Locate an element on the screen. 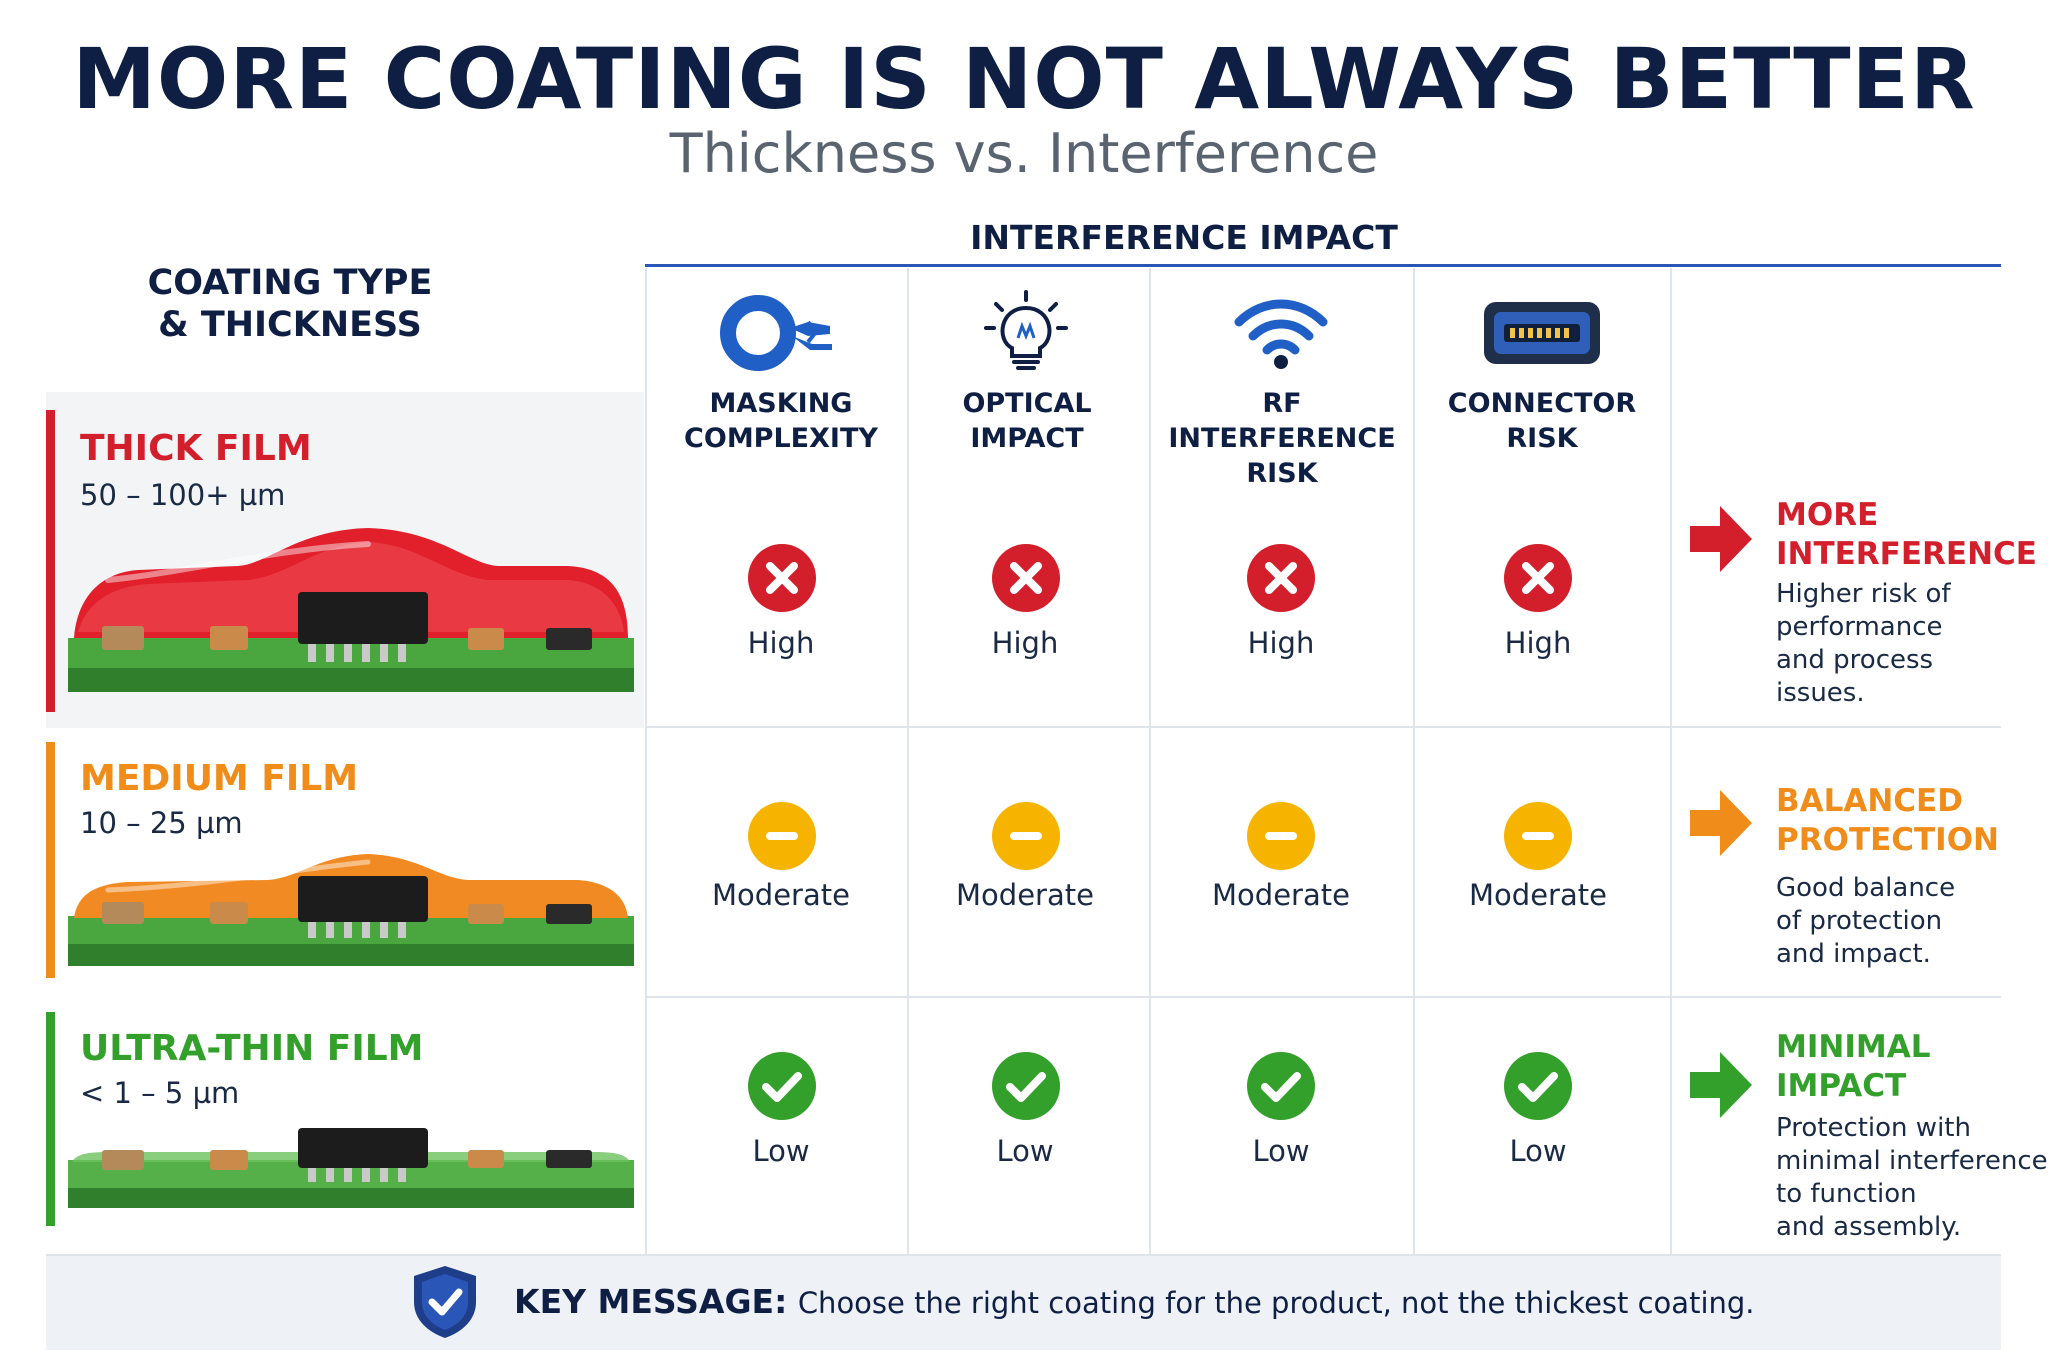 Image resolution: width=2048 pixels, height=1365 pixels. column-label-line2: IMPACT is located at coordinates (1027, 438).